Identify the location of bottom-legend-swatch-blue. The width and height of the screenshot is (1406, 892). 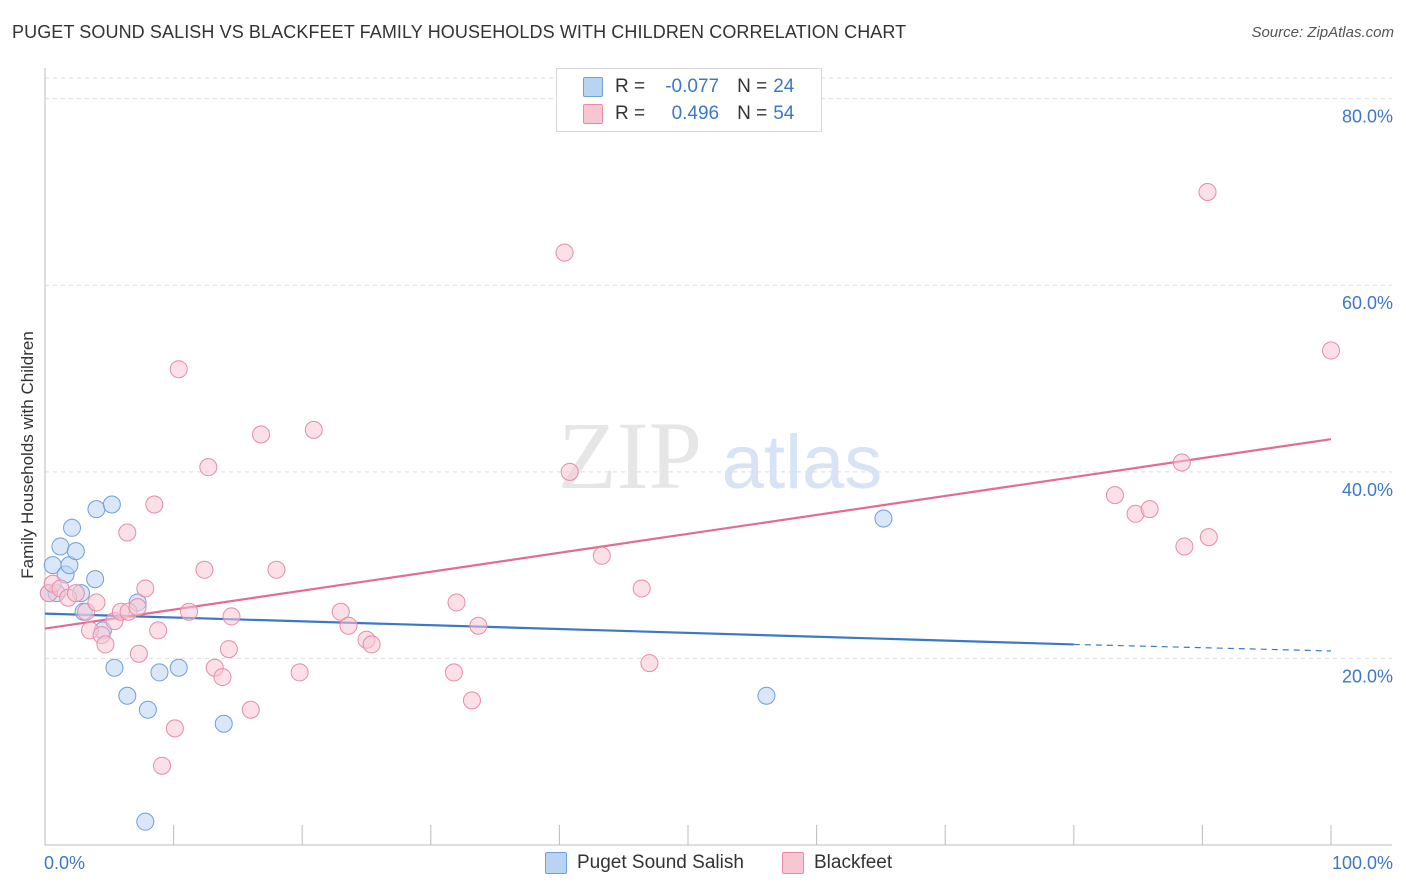
(556, 863).